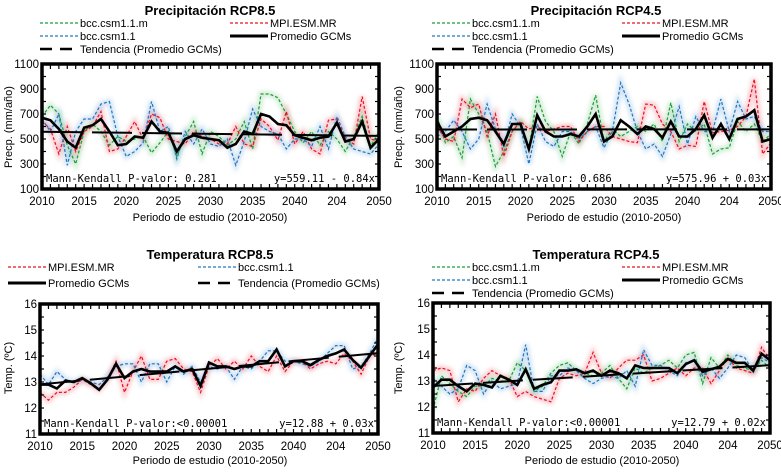  What do you see at coordinates (596, 254) in the screenshot?
I see `chart-title: Temperatura RCP4.5` at bounding box center [596, 254].